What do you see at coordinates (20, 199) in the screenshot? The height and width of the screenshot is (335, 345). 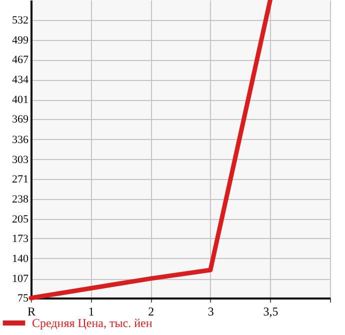 I see `y-tick-label: 238` at bounding box center [20, 199].